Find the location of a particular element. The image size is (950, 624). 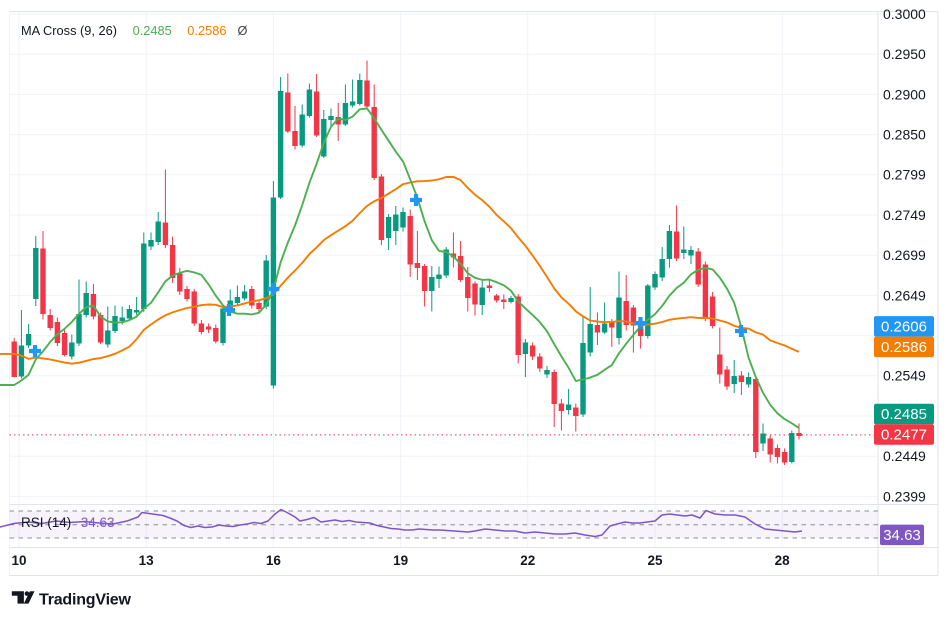

svg-text: TradingView is located at coordinates (85, 600).